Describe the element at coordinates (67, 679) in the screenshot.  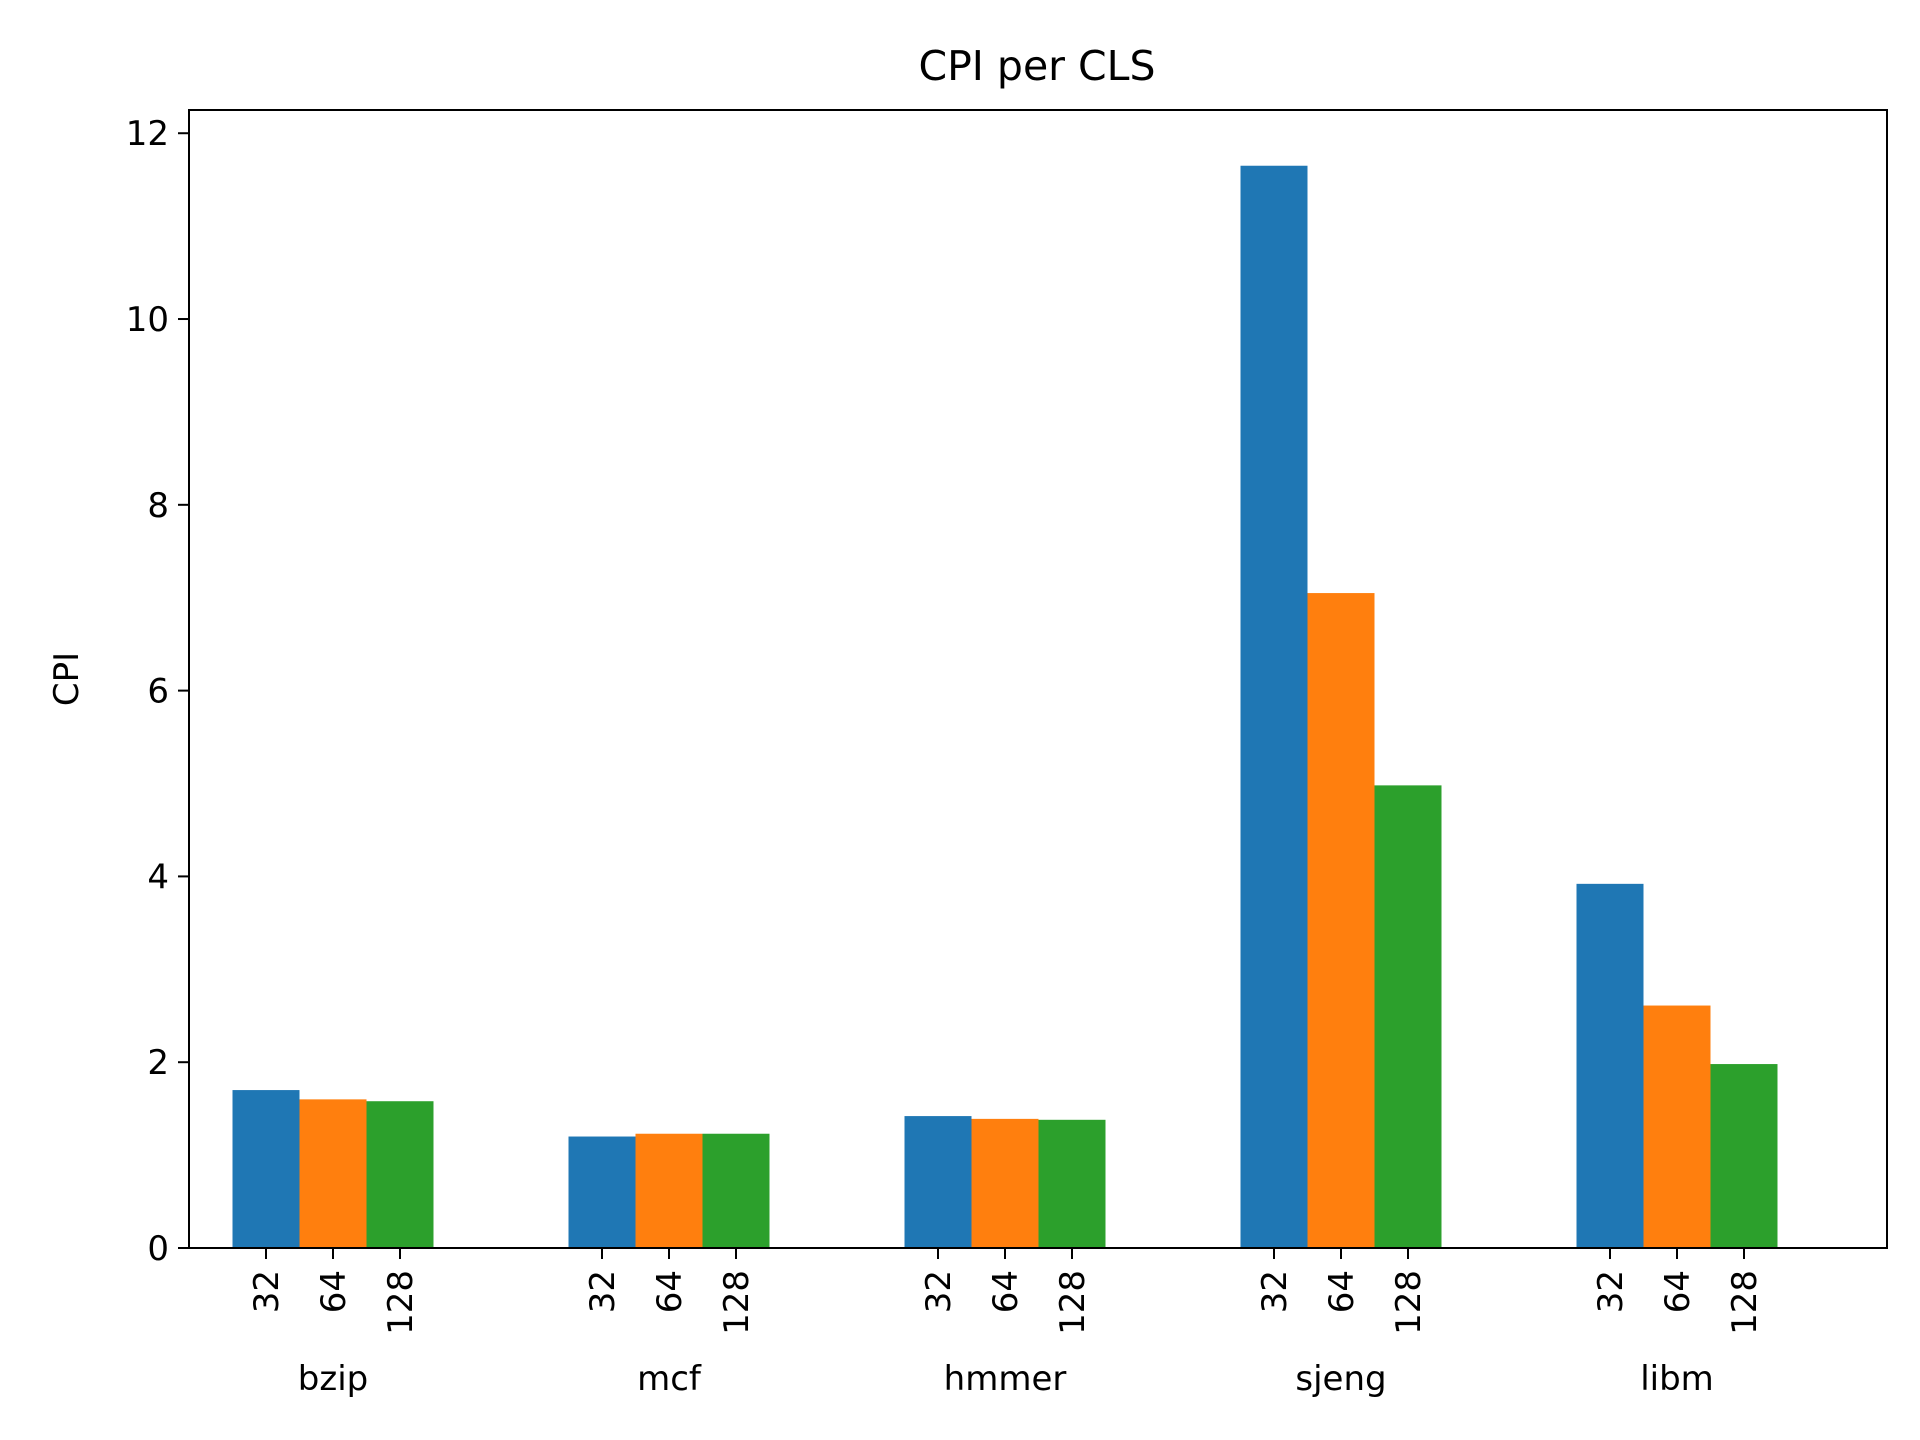
I see `y-axis-label: CPI` at that location.